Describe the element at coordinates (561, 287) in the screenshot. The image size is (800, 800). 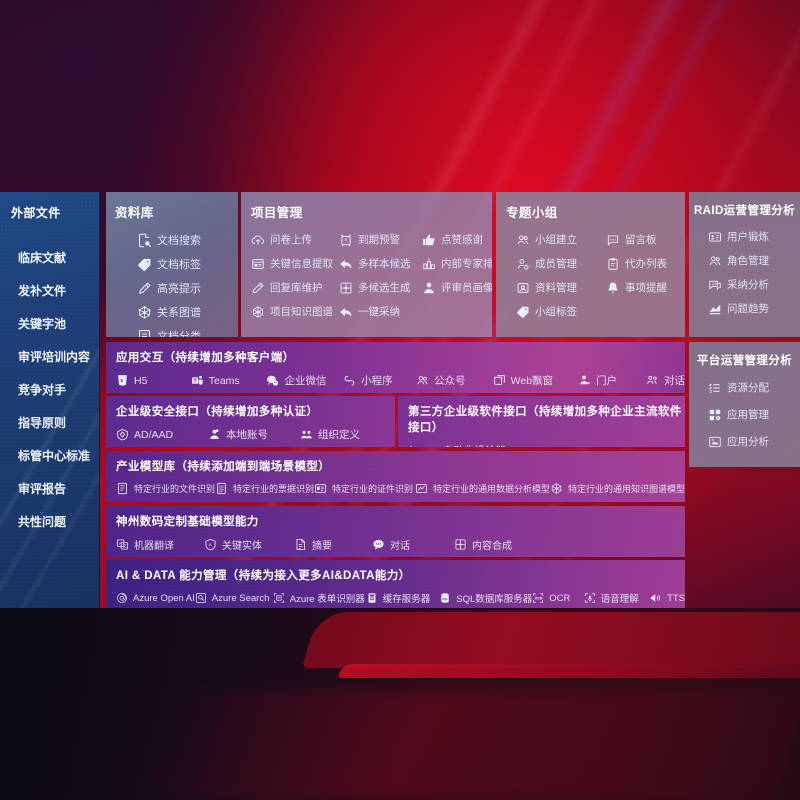
I see `group-item-material-management: 资料管理` at that location.